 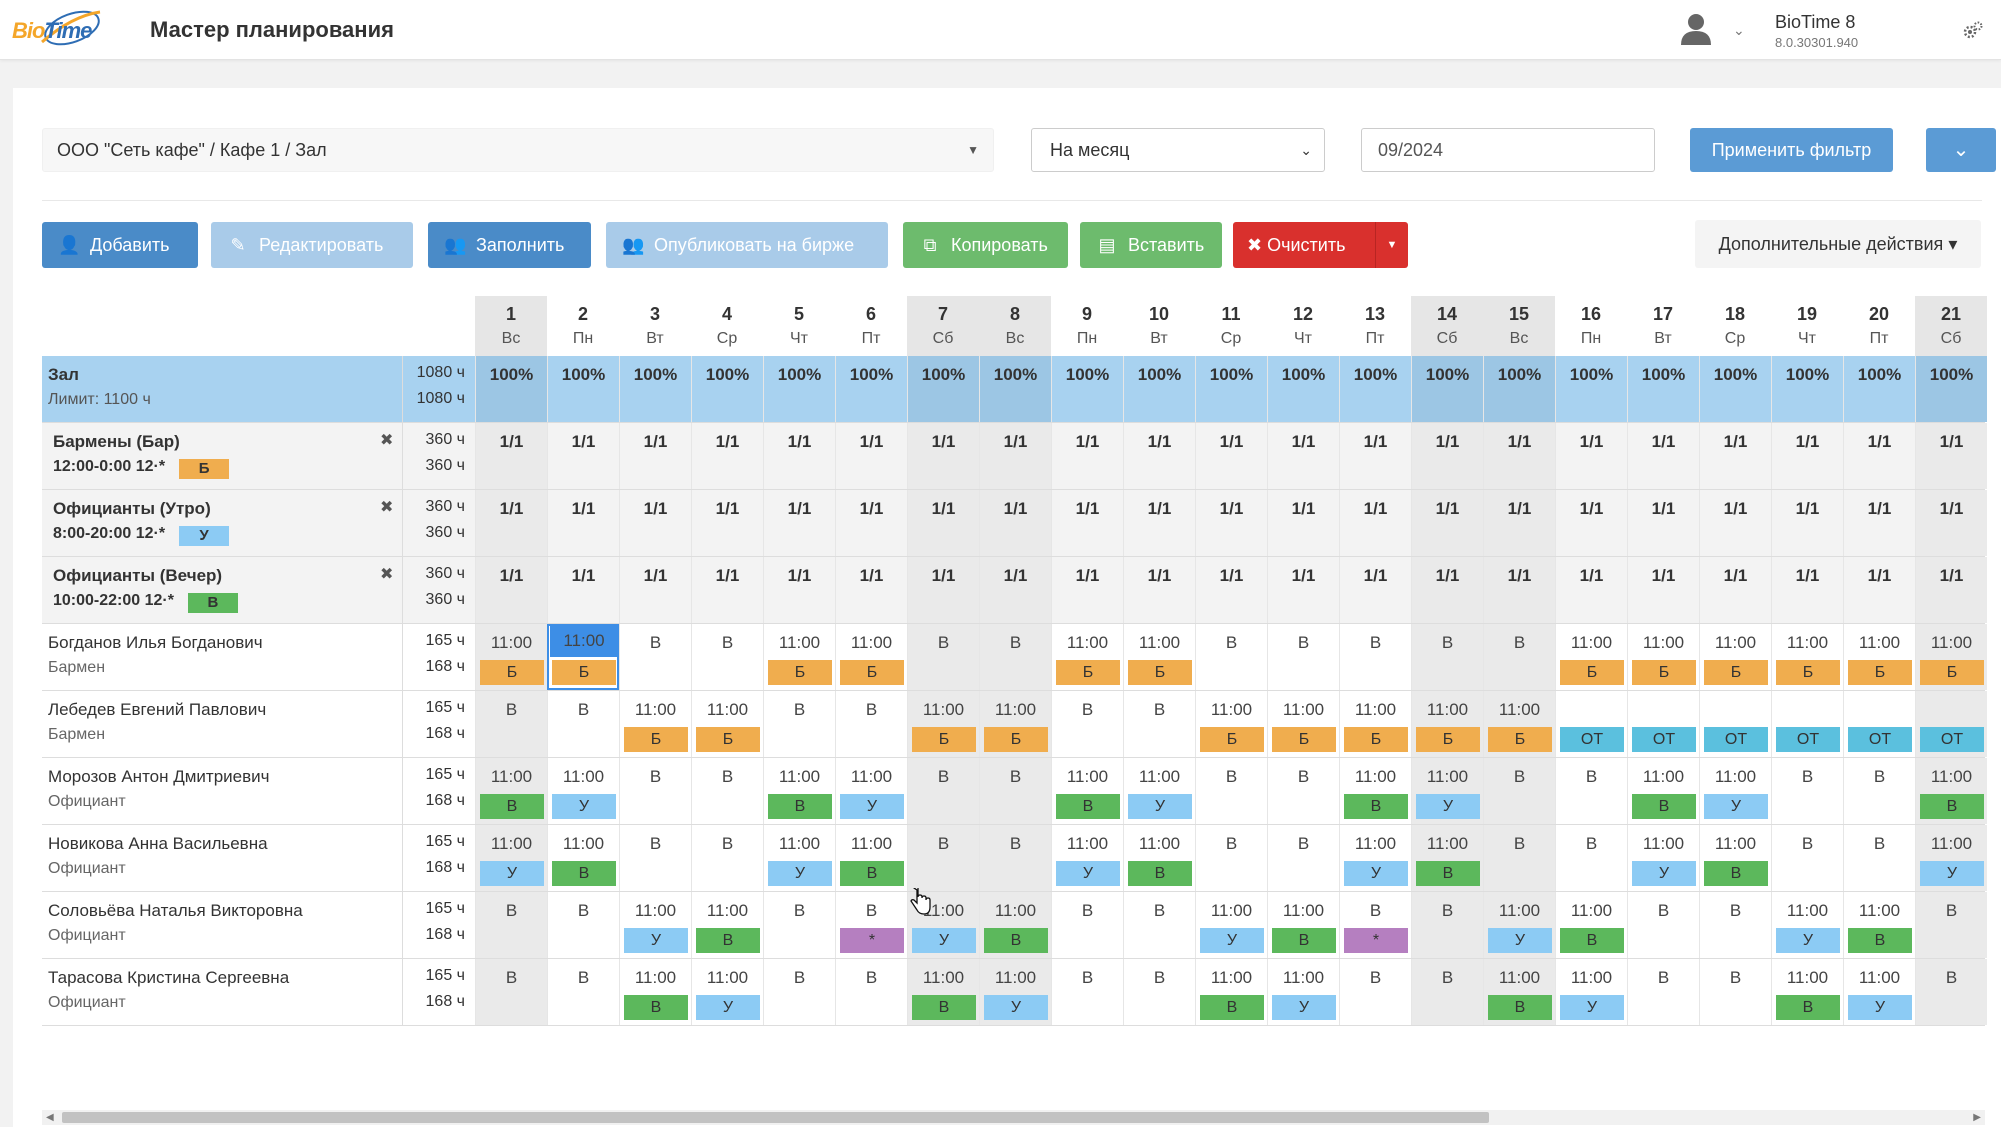 I want to click on row-label: Новикова Анна Васильевна Официант, so click(x=222, y=858).